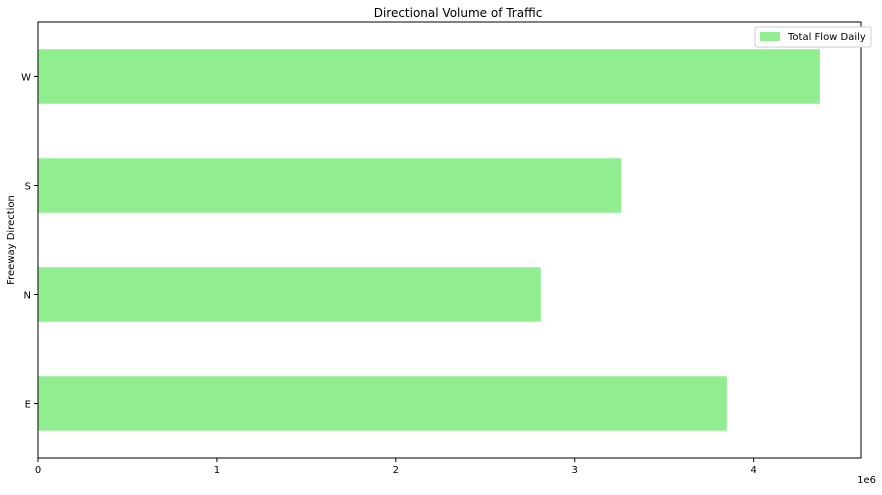 The image size is (882, 495). What do you see at coordinates (396, 470) in the screenshot?
I see `x-tick-label: 2` at bounding box center [396, 470].